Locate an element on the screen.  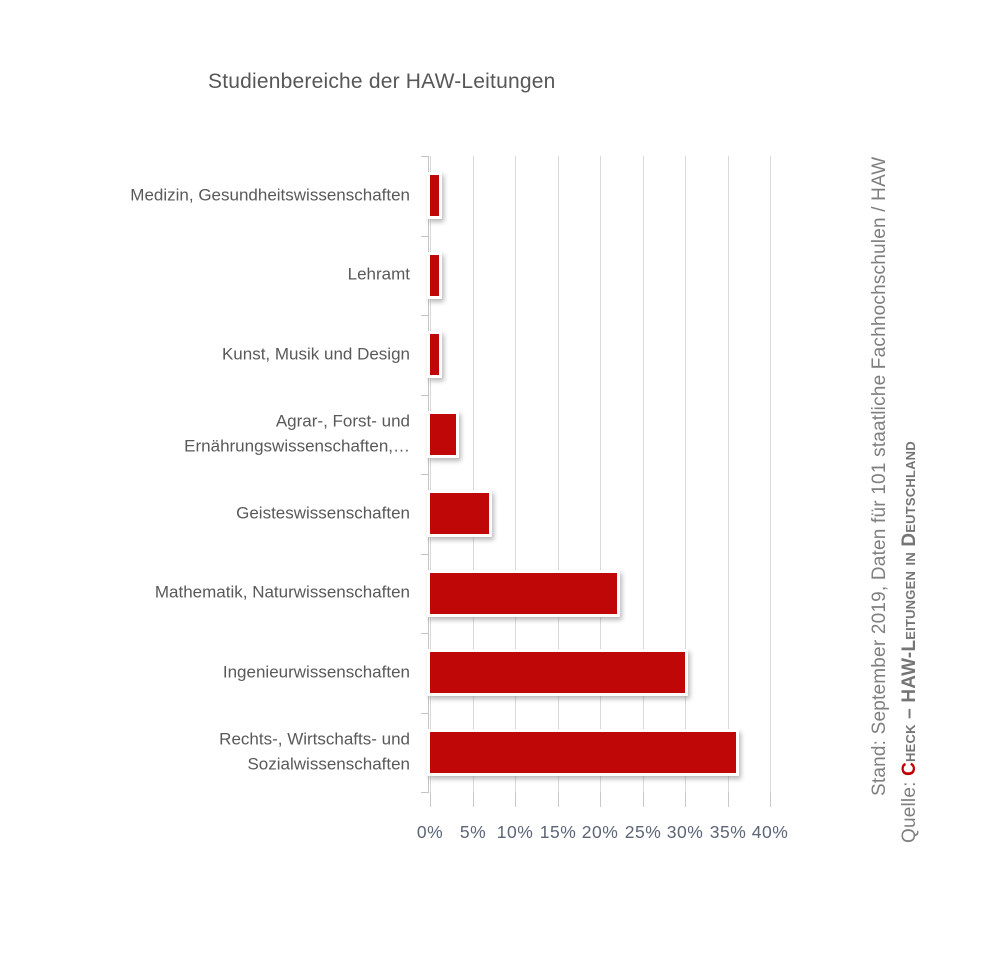
category-label-line: Mathematik, Naturwissenschaften is located at coordinates (282, 592).